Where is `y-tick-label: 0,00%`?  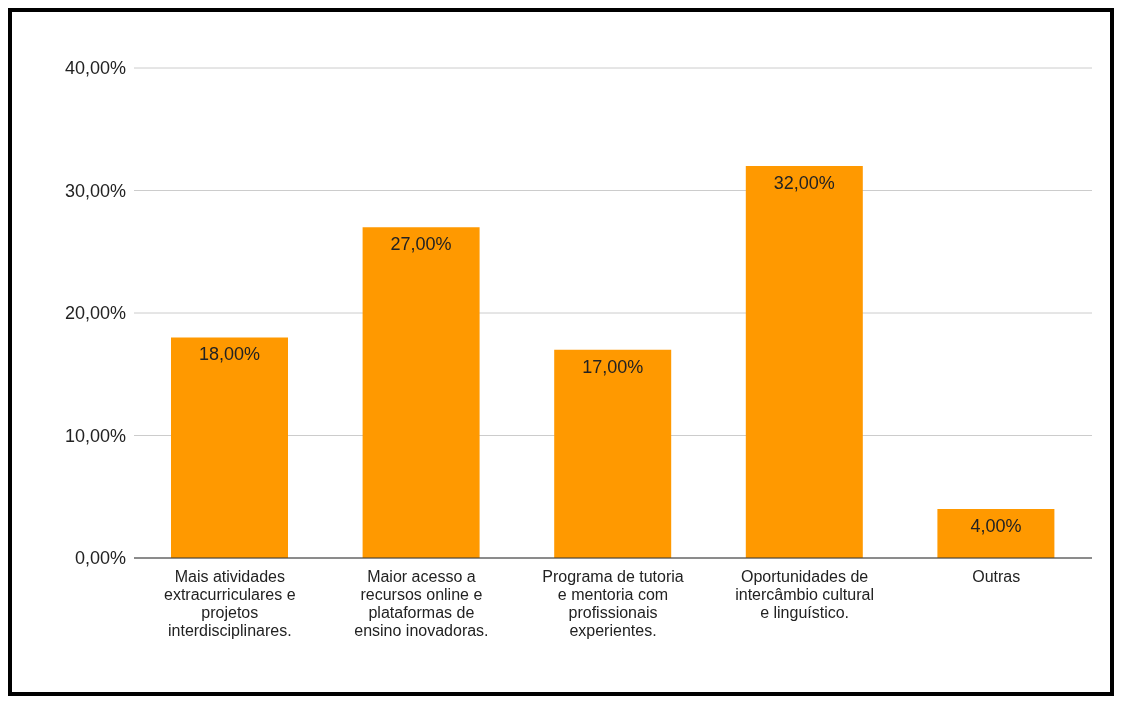
y-tick-label: 0,00% is located at coordinates (100, 558).